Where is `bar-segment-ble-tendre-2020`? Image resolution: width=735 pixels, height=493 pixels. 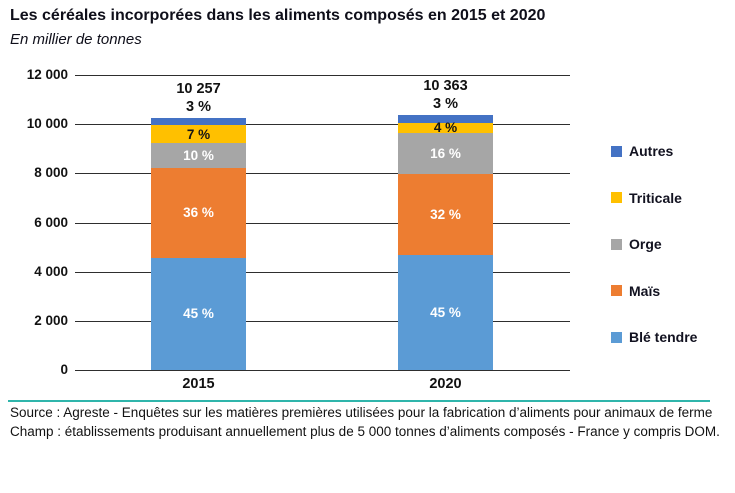
bar-segment-ble-tendre-2020 is located at coordinates (445, 312).